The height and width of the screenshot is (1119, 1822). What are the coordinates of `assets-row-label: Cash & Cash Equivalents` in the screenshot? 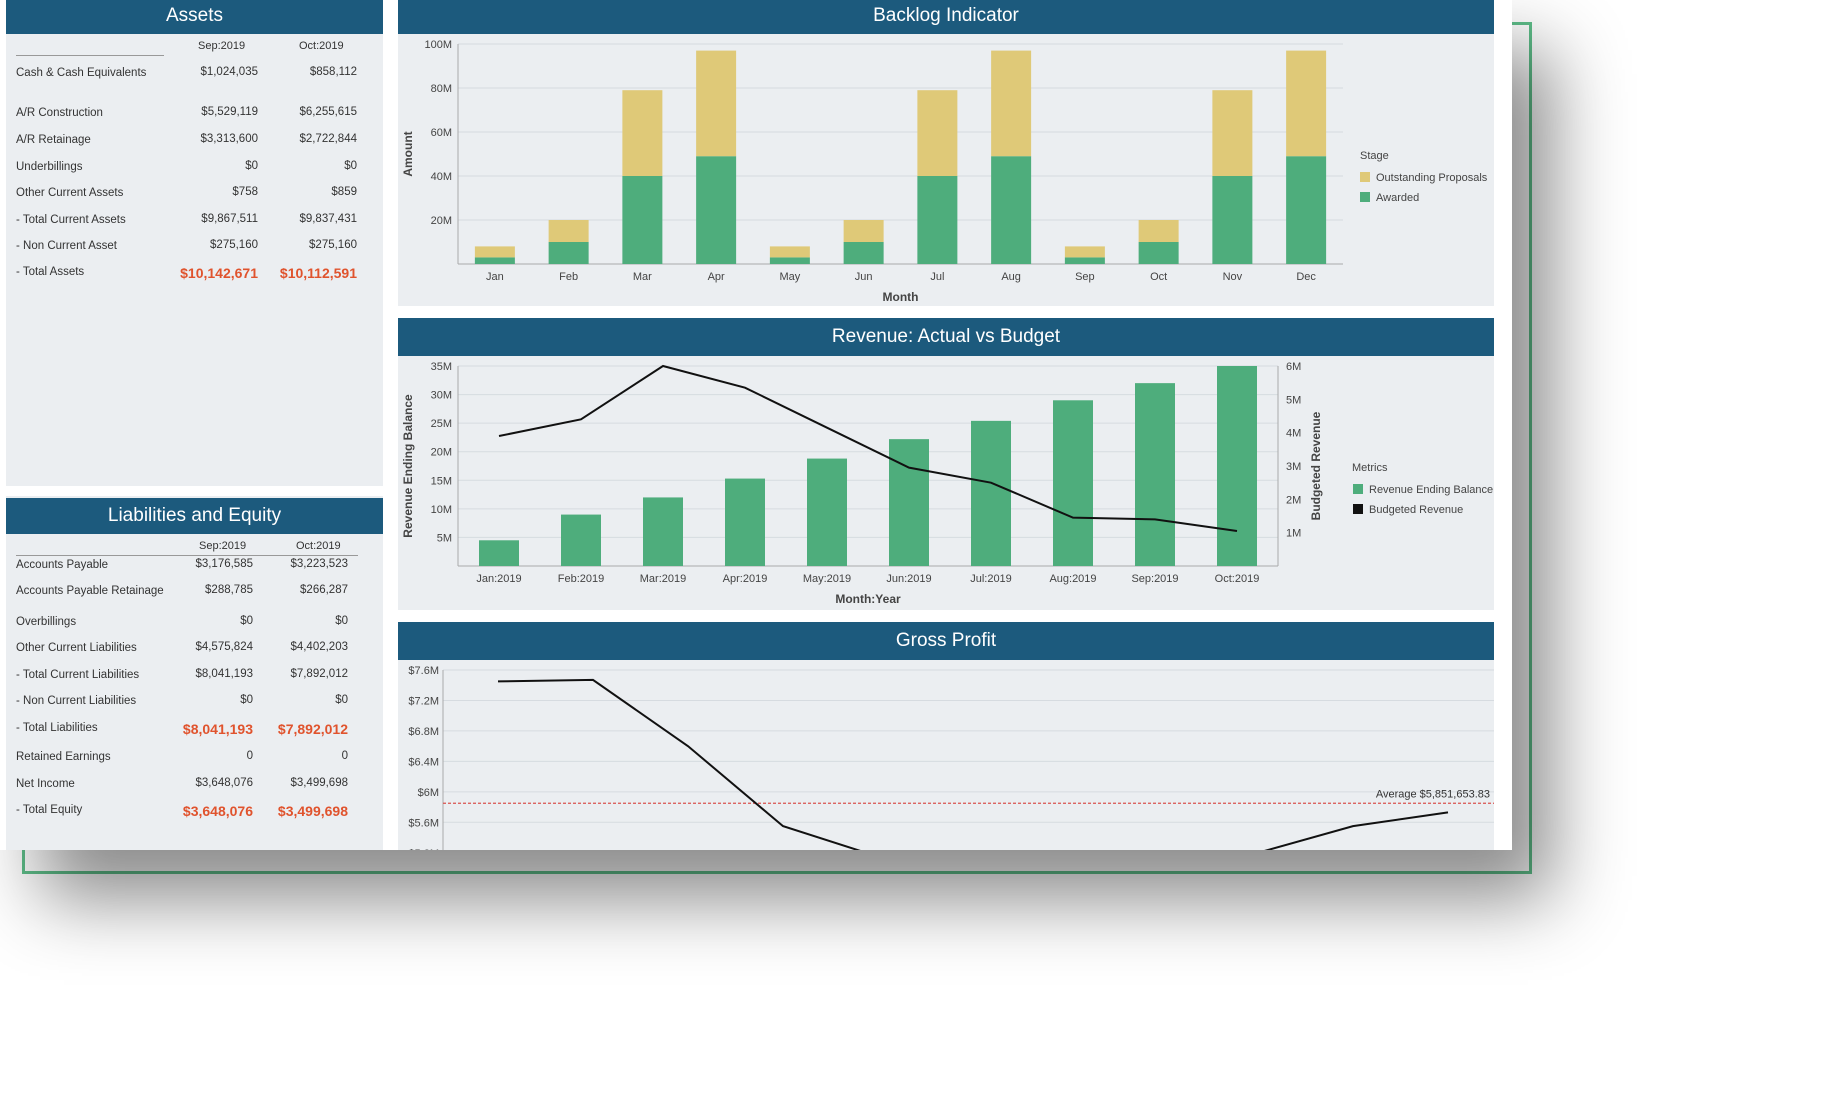 It's located at (81, 73).